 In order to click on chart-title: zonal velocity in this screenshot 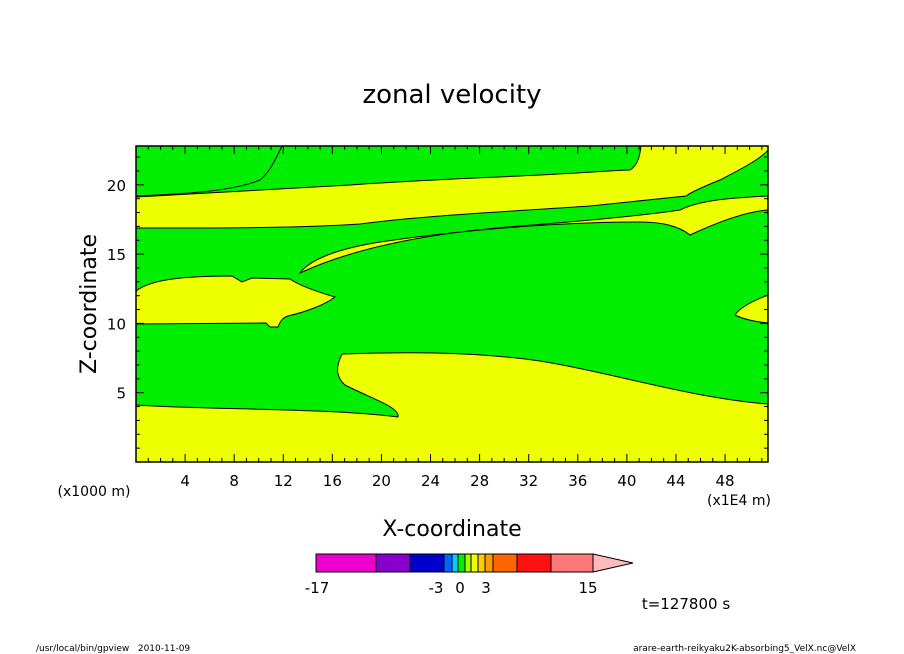, I will do `click(451, 95)`.